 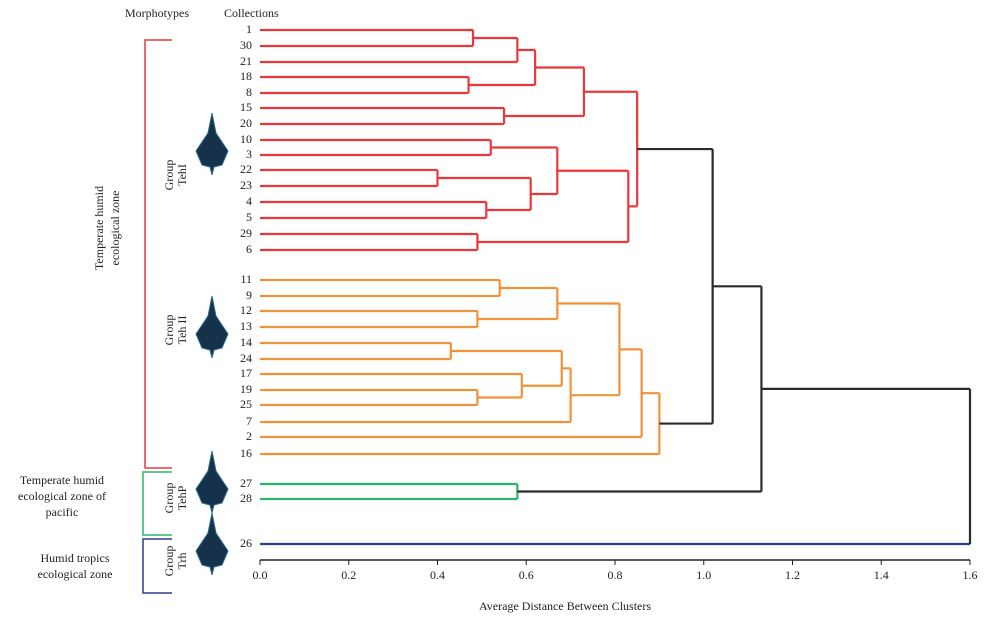 What do you see at coordinates (249, 421) in the screenshot?
I see `leaf-label: 7` at bounding box center [249, 421].